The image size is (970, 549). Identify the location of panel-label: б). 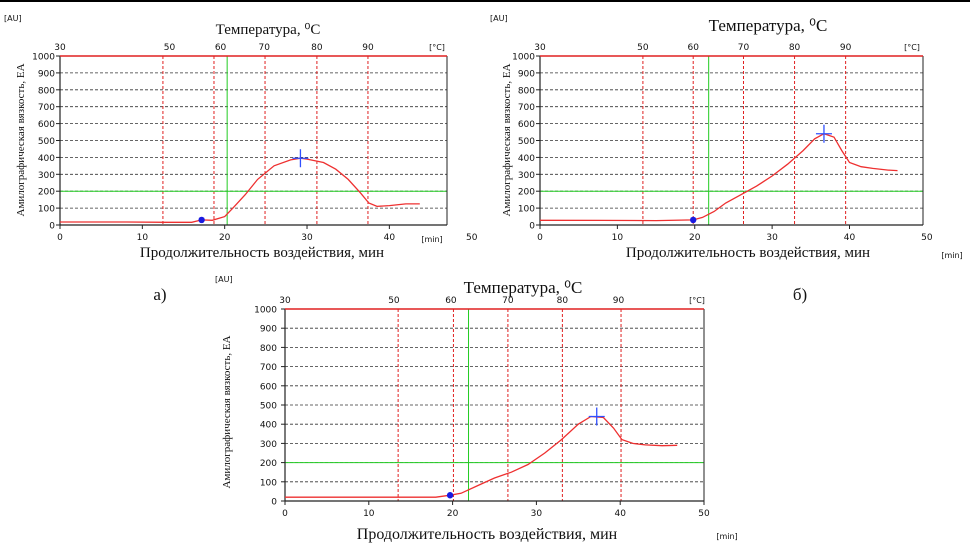
(800, 294).